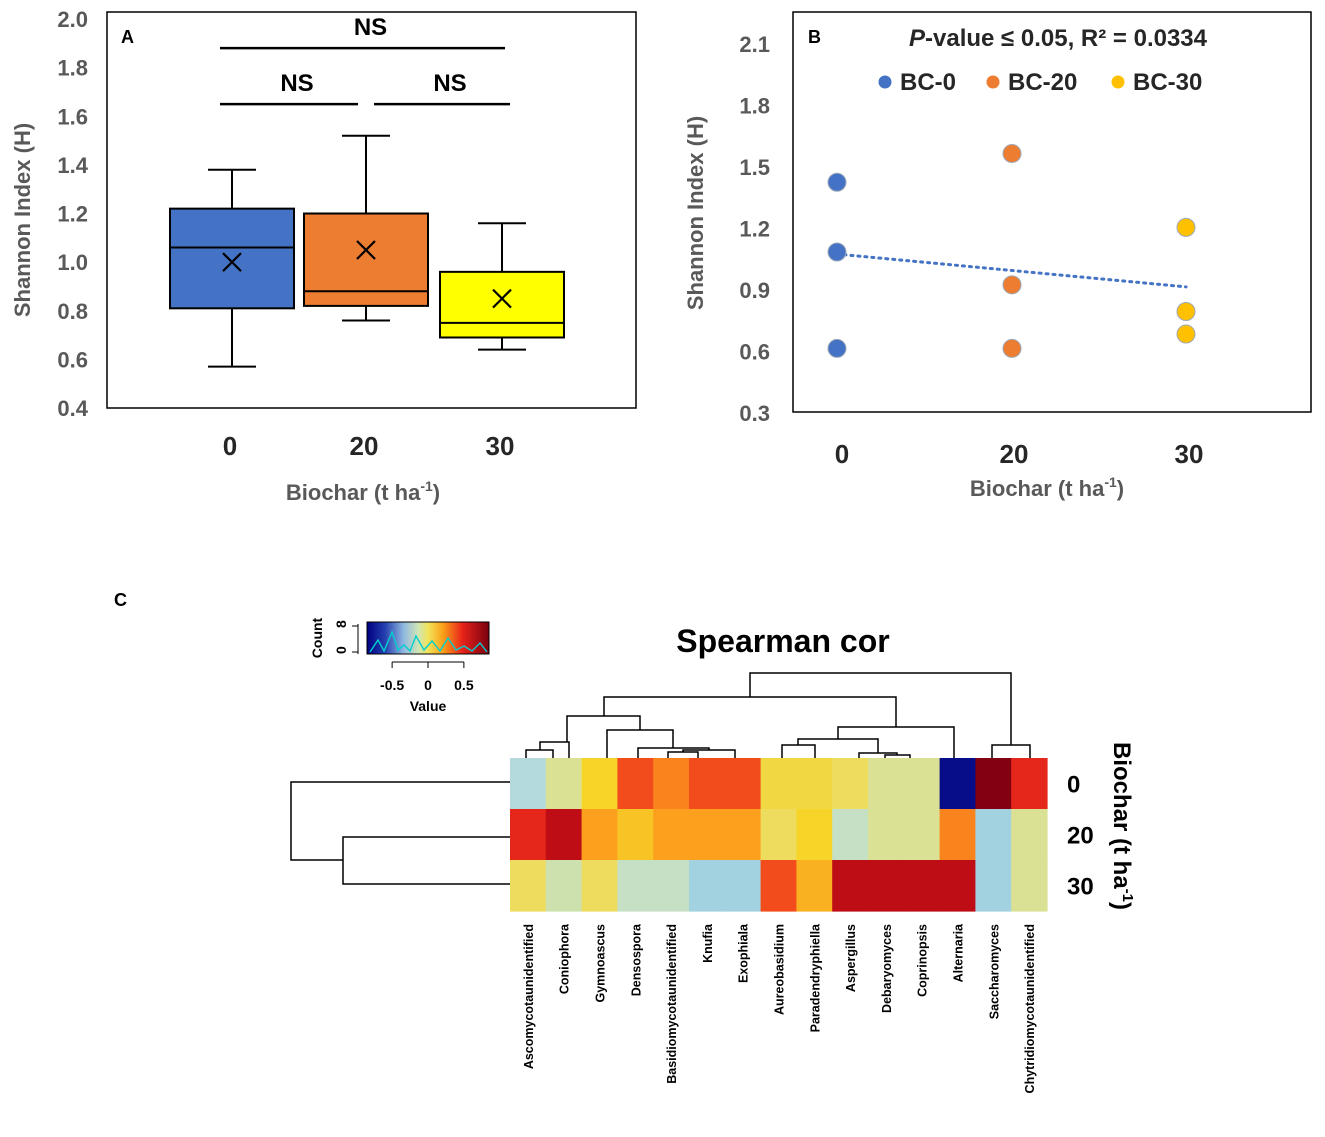 This screenshot has width=1325, height=1137. I want to click on panel-a-y-axis-label: Shannon Index (H), so click(22, 220).